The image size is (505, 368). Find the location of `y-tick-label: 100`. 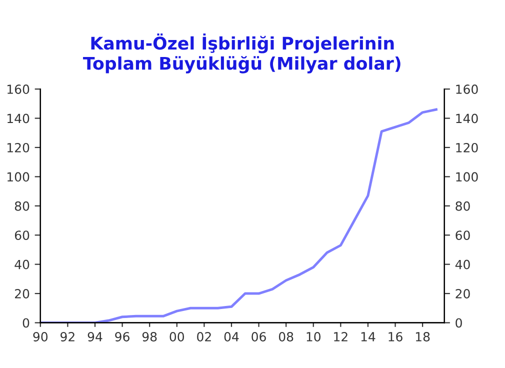

y-tick-label: 100 is located at coordinates (18, 177).